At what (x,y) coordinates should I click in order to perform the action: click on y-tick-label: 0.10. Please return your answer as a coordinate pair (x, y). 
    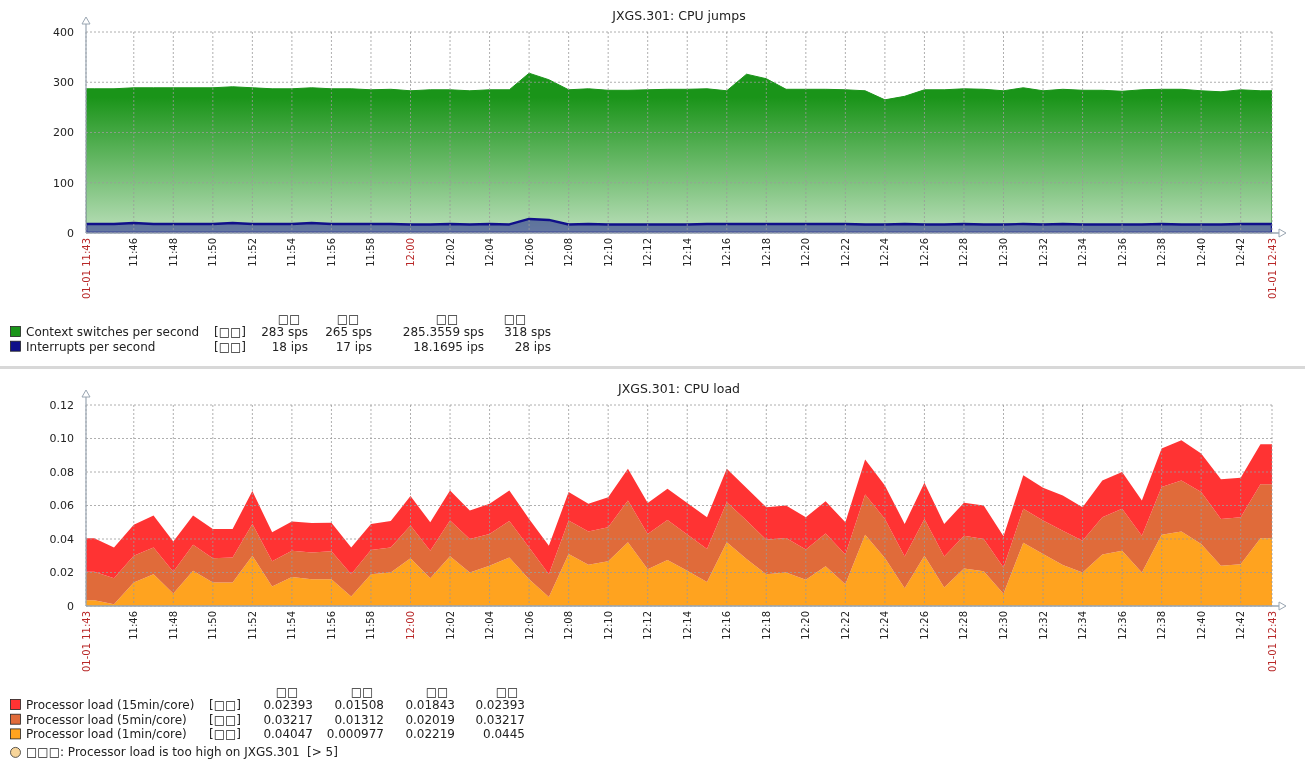
    Looking at the image, I should click on (61, 439).